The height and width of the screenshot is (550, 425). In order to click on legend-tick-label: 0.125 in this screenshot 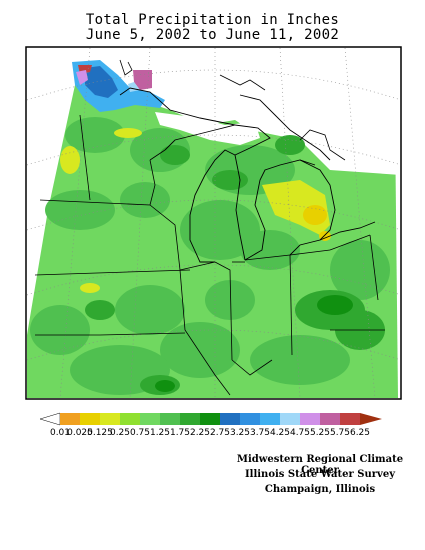, I will do `click(100, 433)`.